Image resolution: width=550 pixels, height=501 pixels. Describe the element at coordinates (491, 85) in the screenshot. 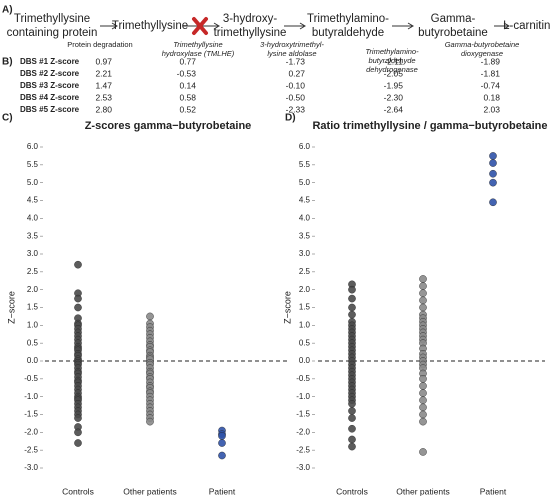

I see `table-cell: -0.74` at that location.